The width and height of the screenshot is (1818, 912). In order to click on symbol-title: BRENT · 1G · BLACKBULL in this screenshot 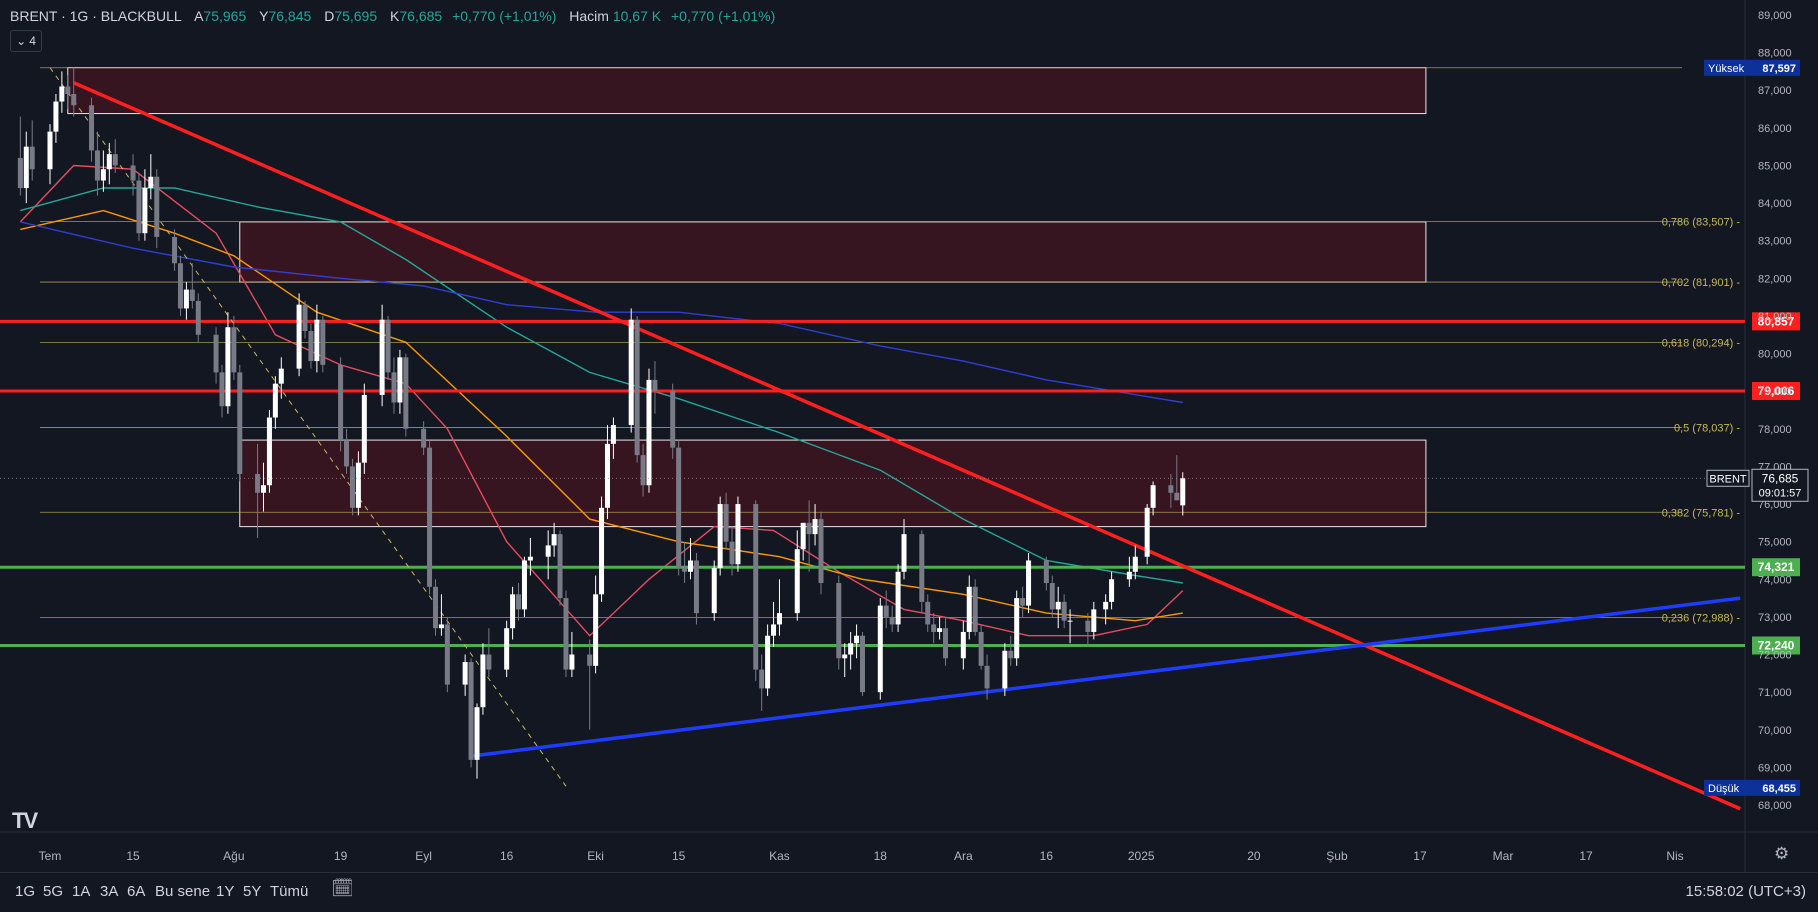, I will do `click(96, 16)`.